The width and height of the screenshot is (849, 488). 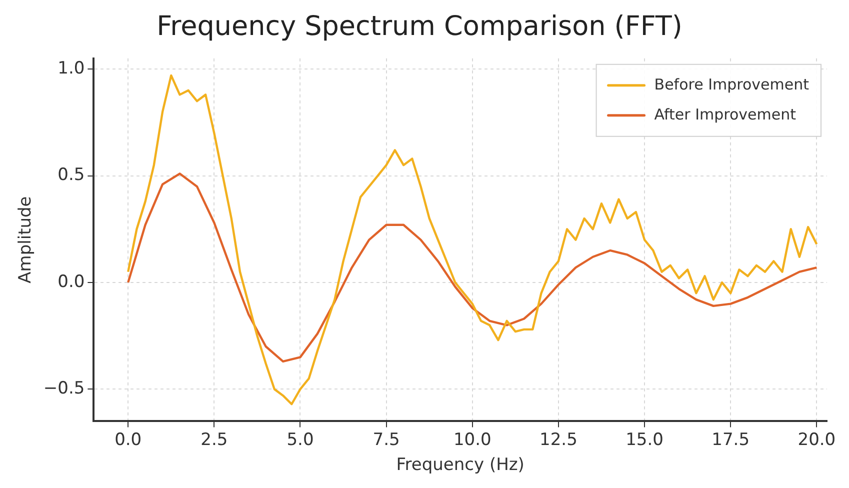 What do you see at coordinates (71, 282) in the screenshot?
I see `y-tick-label: 0.0` at bounding box center [71, 282].